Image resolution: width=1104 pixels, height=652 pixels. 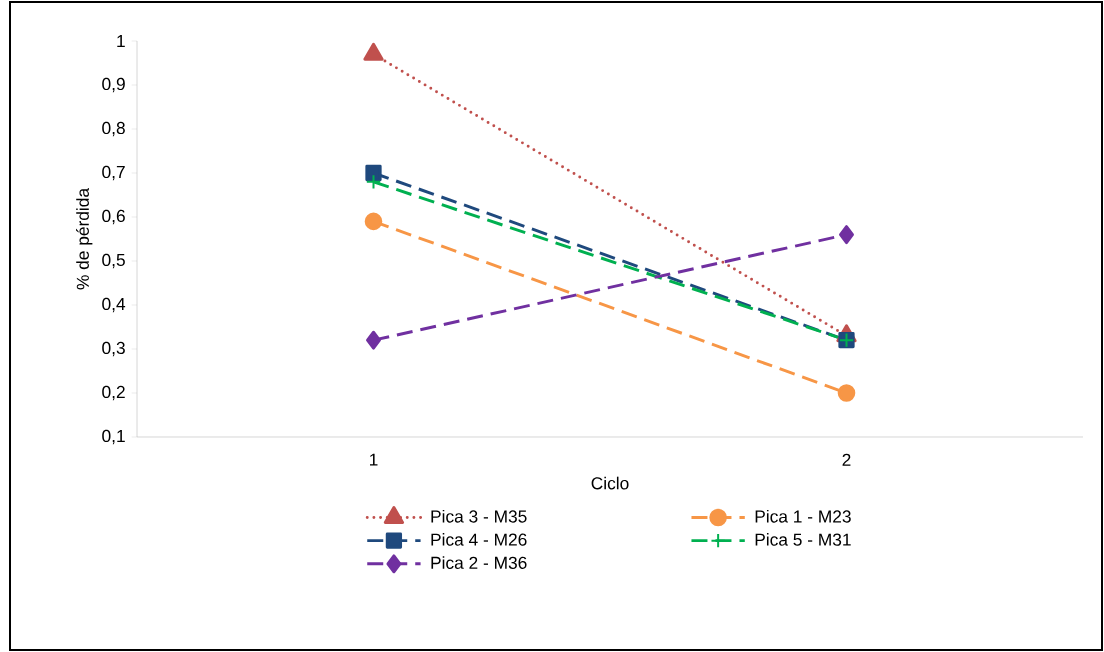 I want to click on x-tick-label: 2, so click(x=846, y=459).